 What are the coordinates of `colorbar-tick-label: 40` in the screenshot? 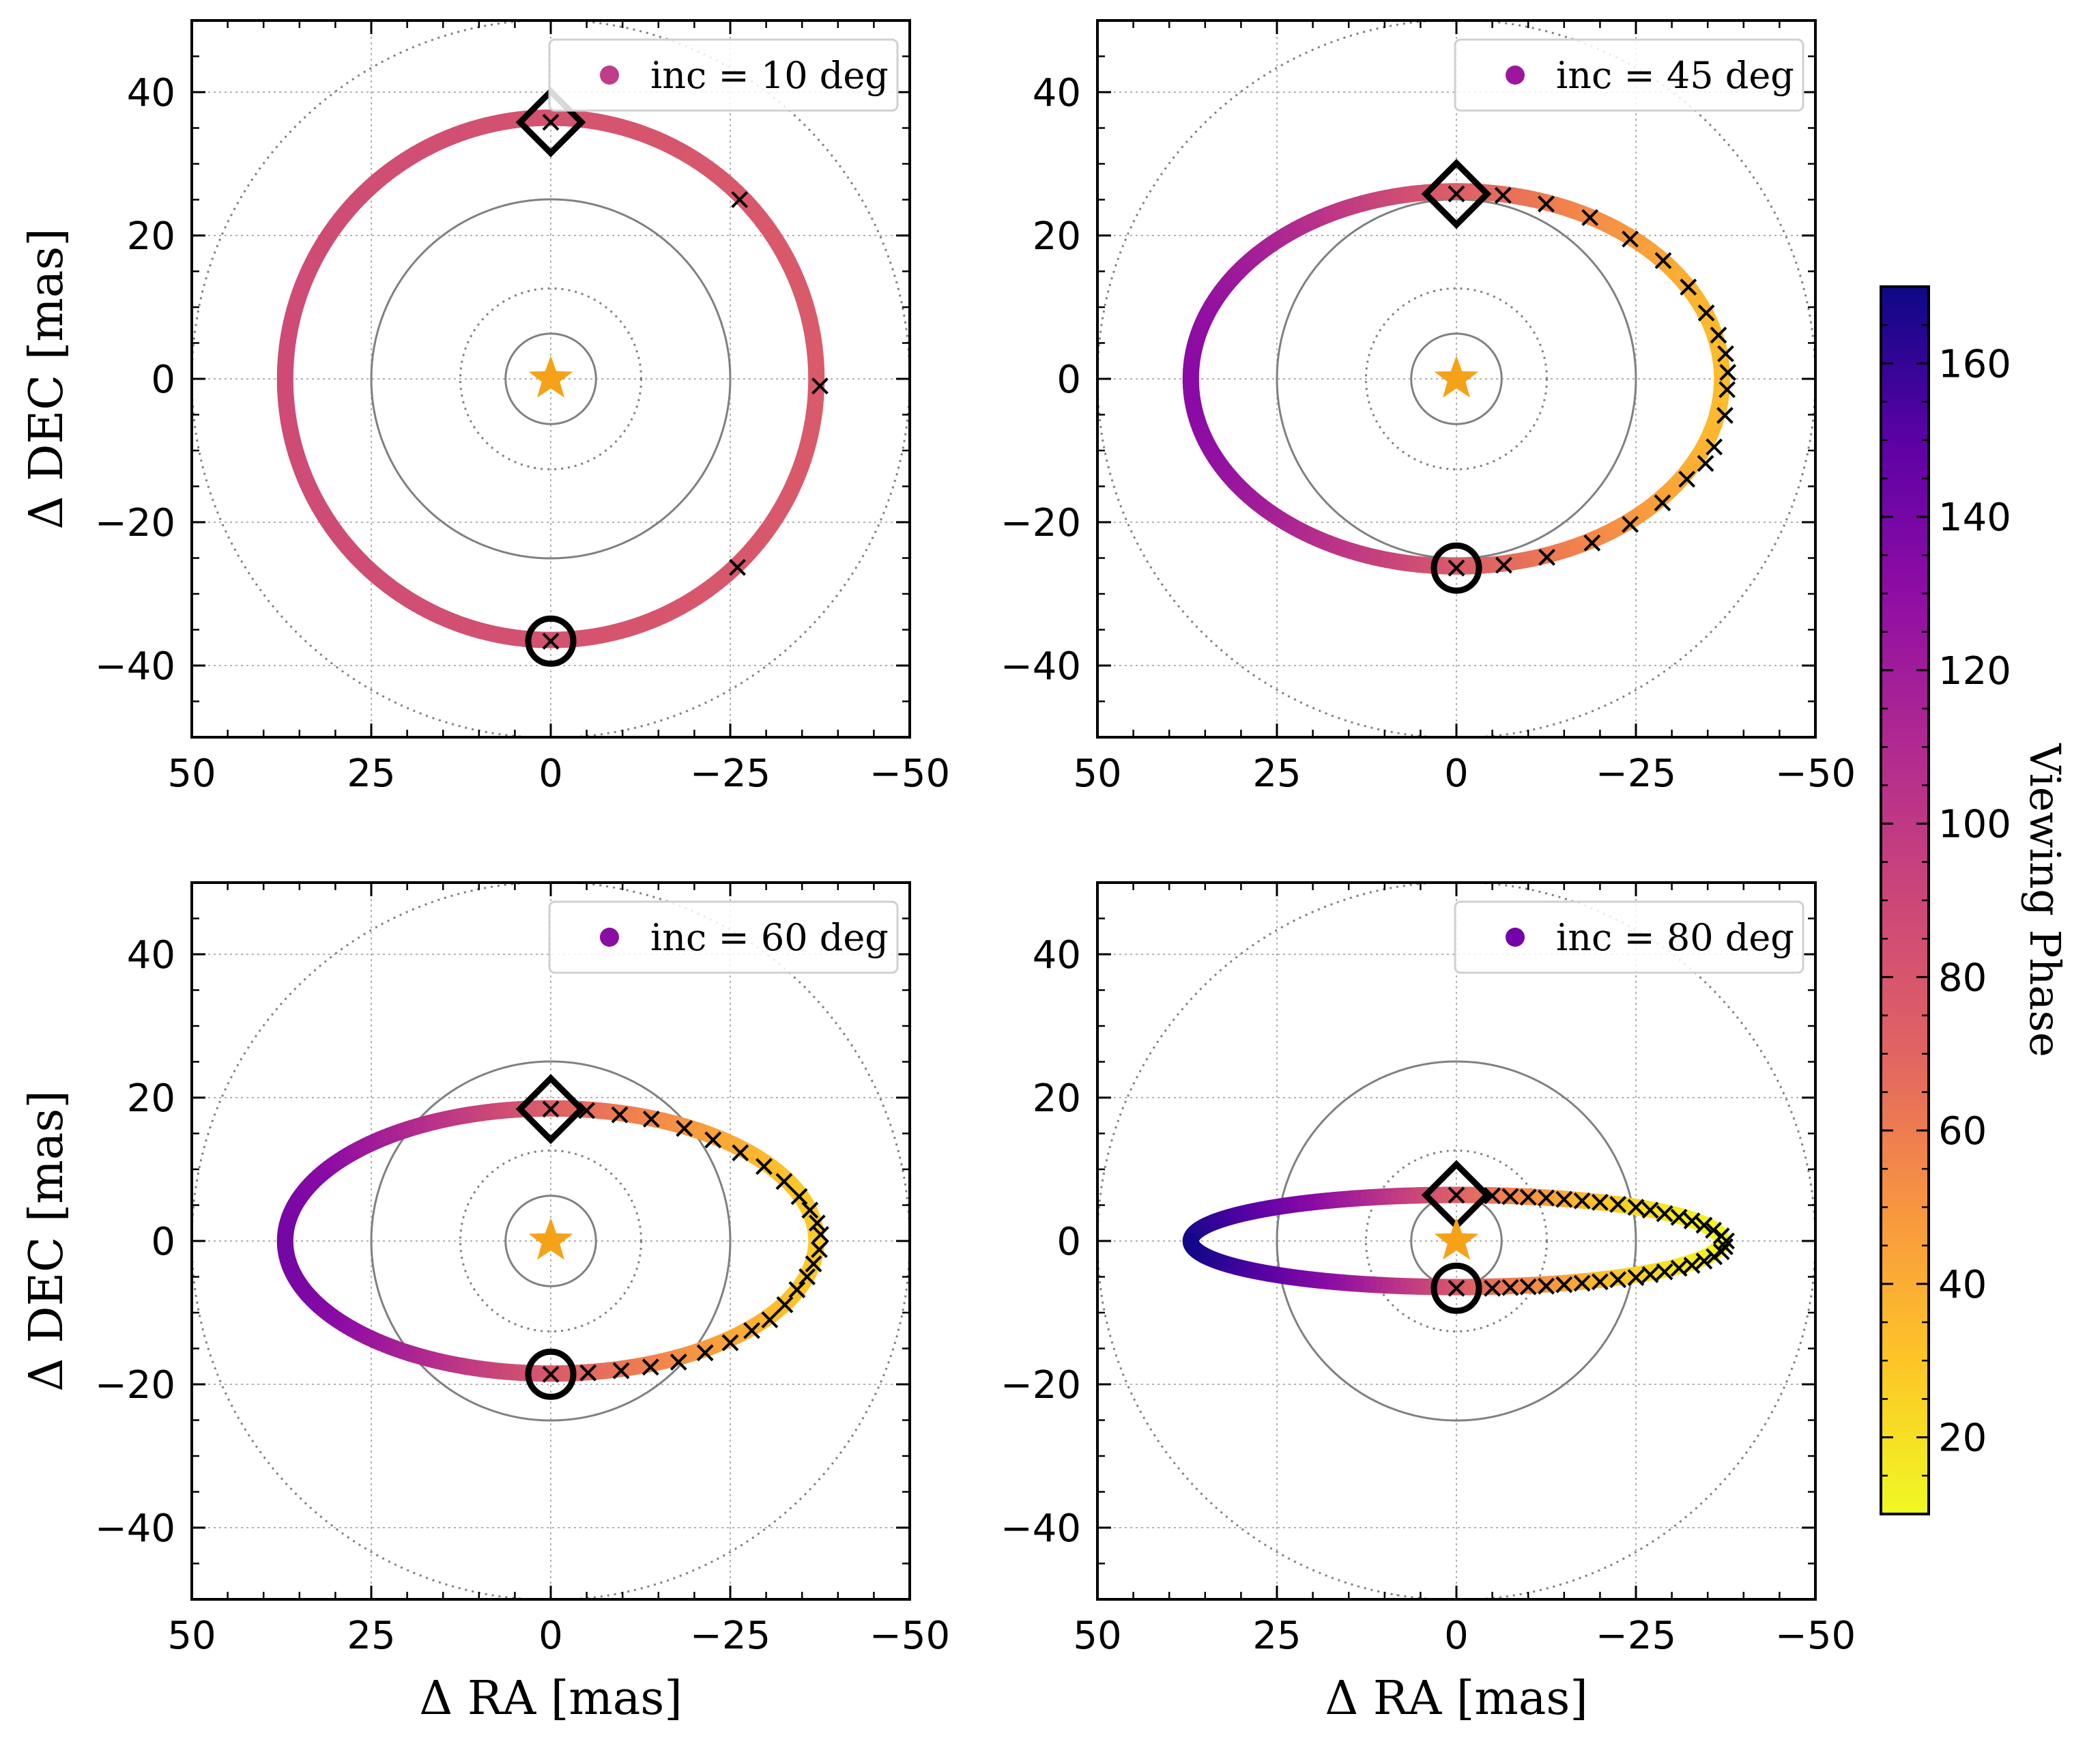 It's located at (1962, 1285).